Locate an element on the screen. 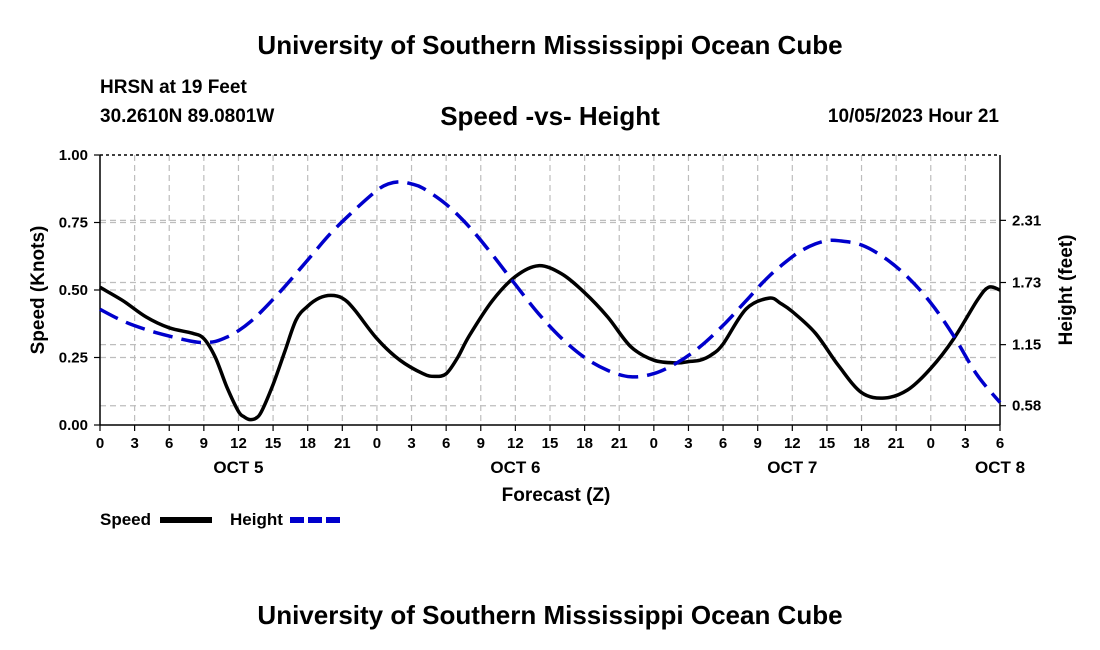 Image resolution: width=1100 pixels, height=650 pixels. y-tick-label: 0.00 is located at coordinates (73, 425).